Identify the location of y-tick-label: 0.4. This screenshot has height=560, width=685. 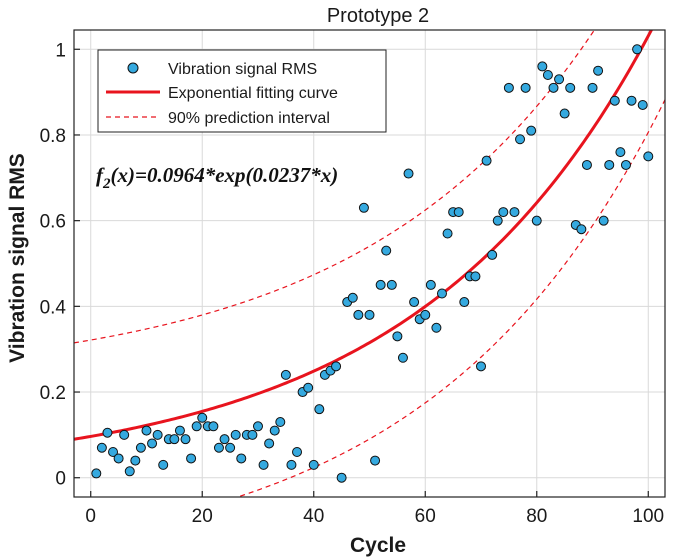
(53, 307).